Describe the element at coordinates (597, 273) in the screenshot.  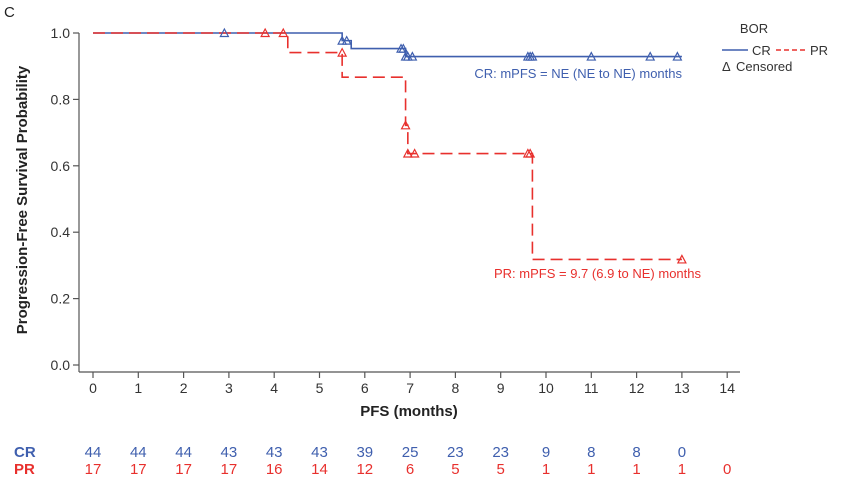
I see `pr-annotation: PR: mPFS = 9.7 (6.9 to NE) months` at that location.